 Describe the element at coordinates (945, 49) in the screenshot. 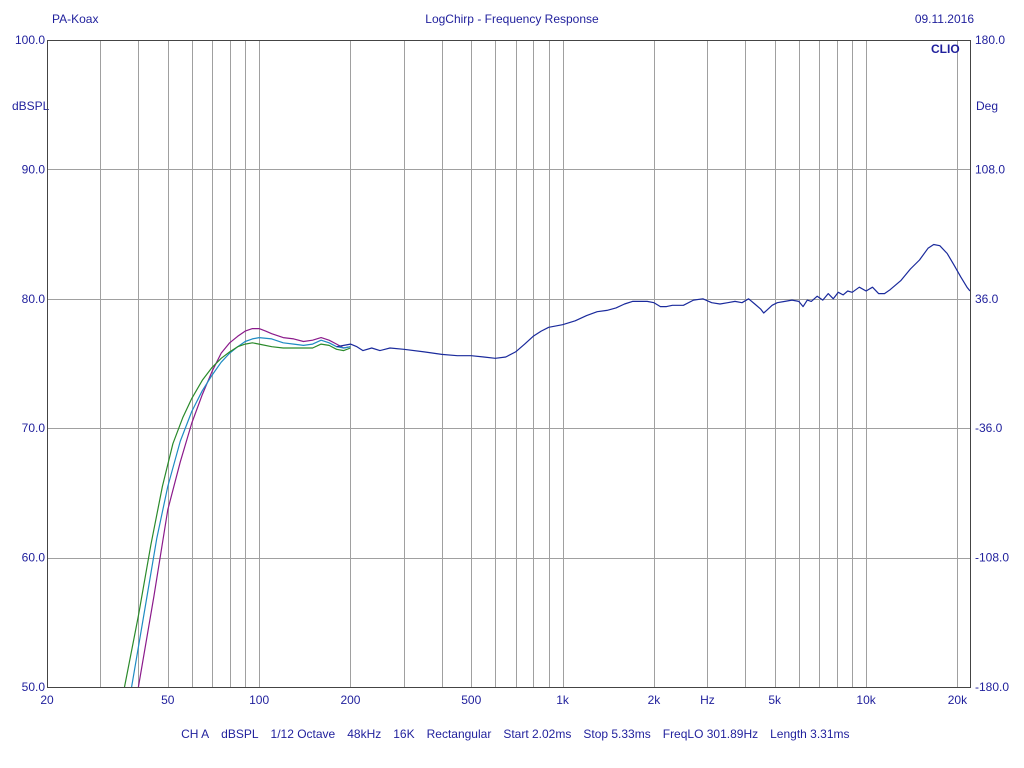

I see `clio-logo: CLIO` at that location.